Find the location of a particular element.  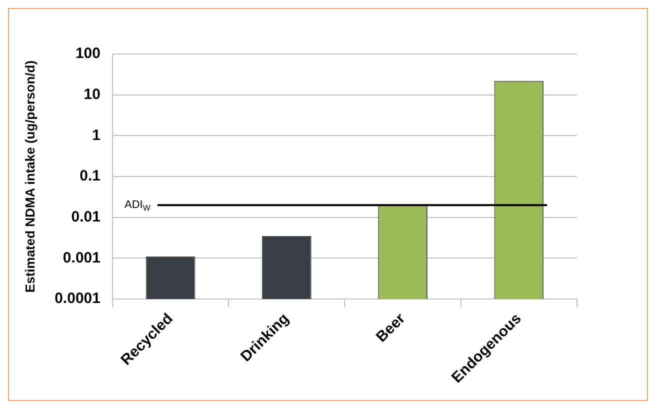

y-tick-label: 0.1 is located at coordinates (90, 176).